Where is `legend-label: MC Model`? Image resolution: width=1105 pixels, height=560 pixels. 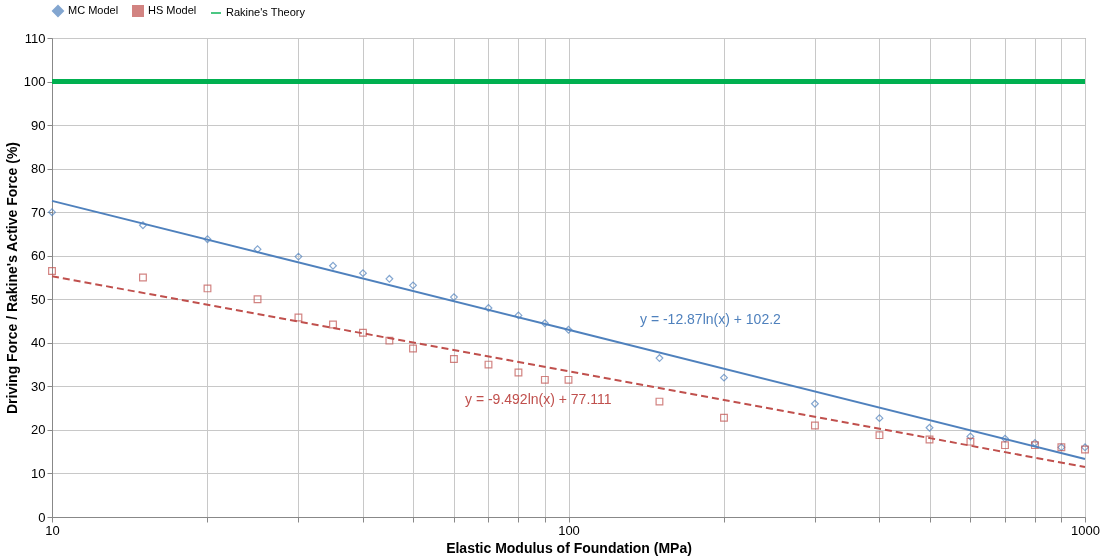
legend-label: MC Model is located at coordinates (93, 10).